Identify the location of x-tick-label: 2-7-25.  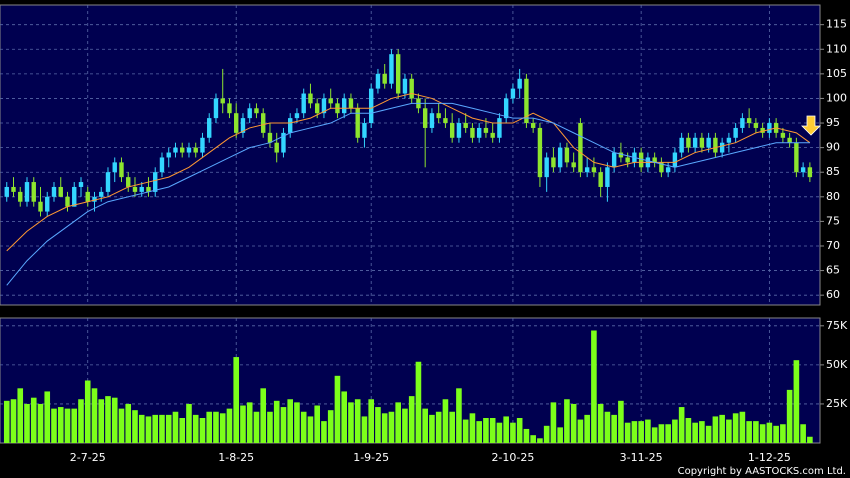
(88, 457).